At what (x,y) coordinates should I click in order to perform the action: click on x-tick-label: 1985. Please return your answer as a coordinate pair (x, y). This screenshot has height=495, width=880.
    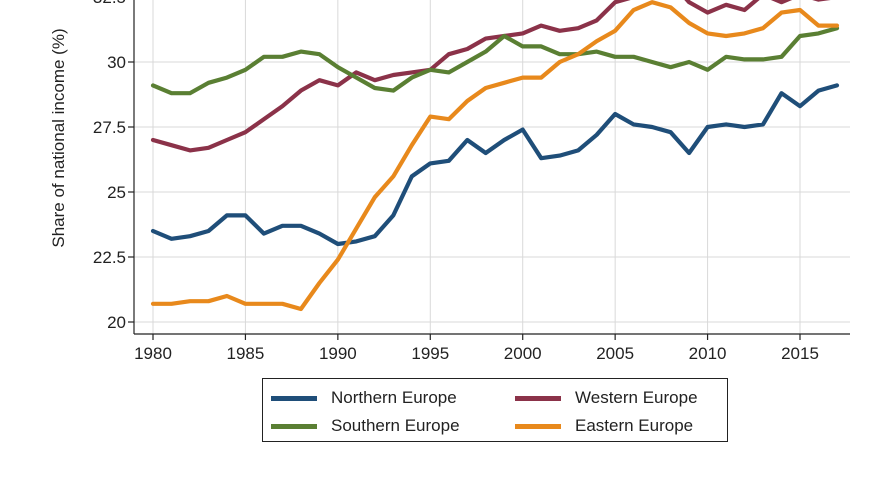
    Looking at the image, I should click on (246, 353).